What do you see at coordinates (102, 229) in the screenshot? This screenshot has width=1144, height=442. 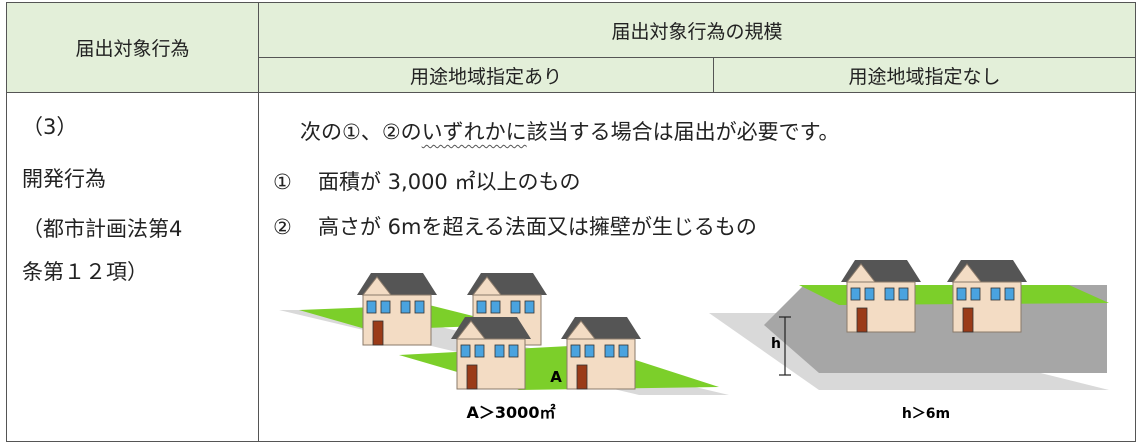 I see `item-line: （都市計画法第4` at bounding box center [102, 229].